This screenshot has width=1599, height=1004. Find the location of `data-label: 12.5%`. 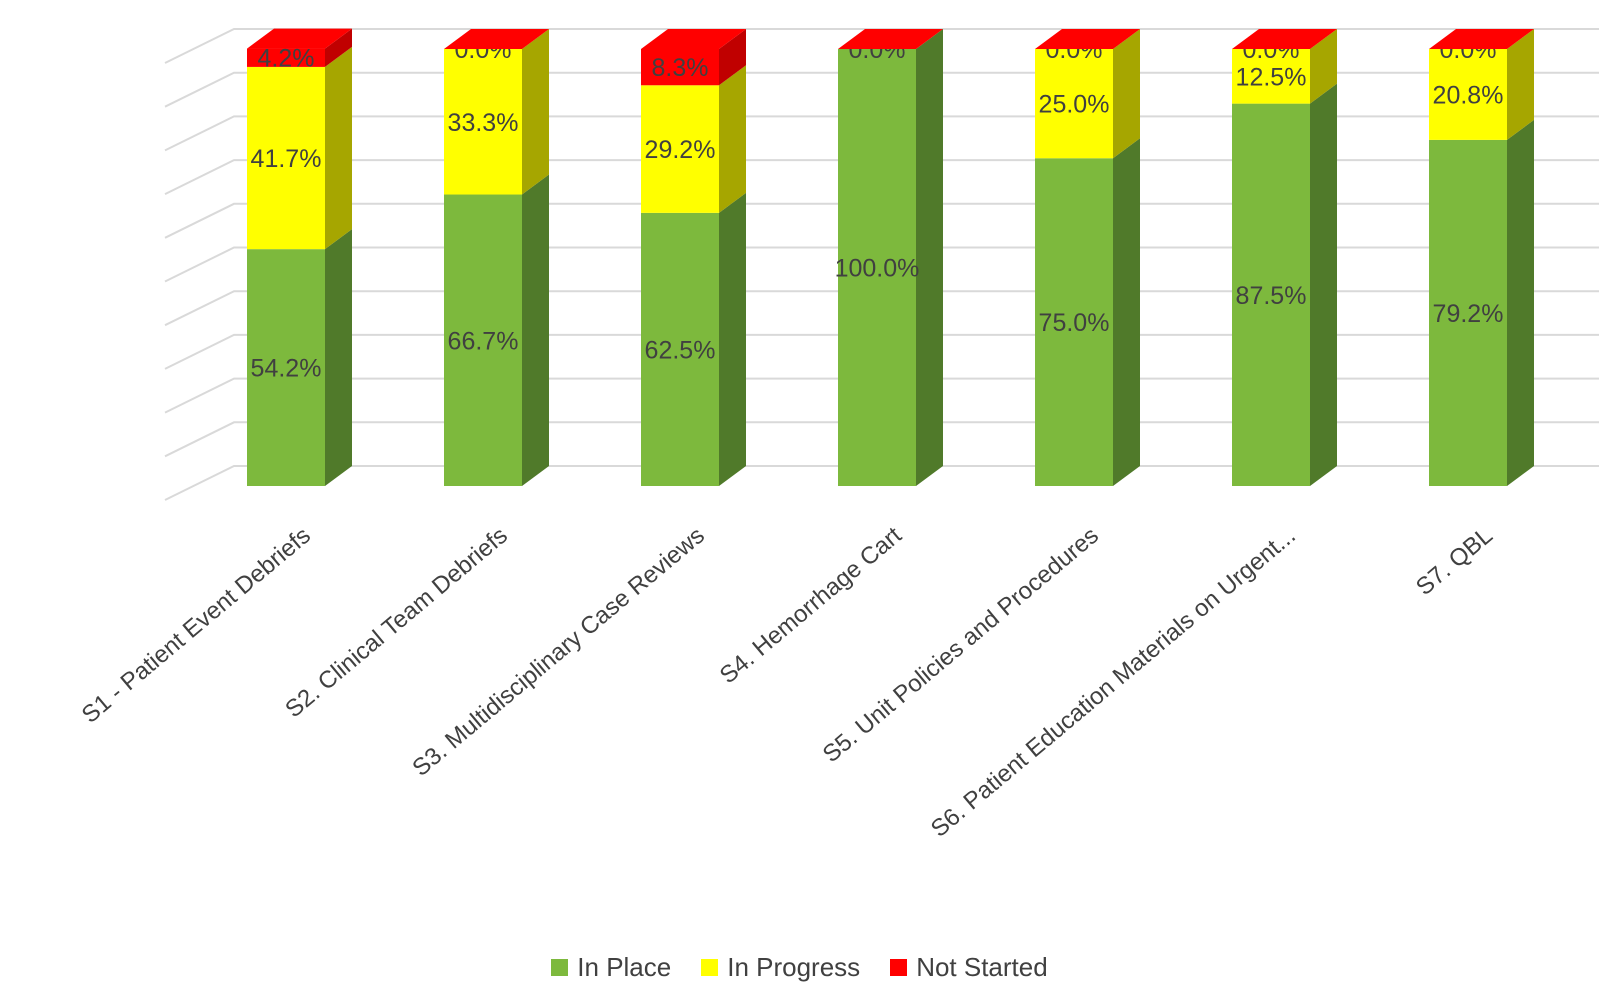

data-label: 12.5% is located at coordinates (1271, 77).